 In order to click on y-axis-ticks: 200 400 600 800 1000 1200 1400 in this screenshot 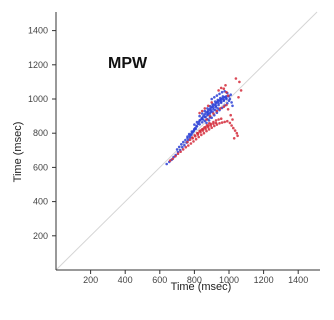, I will do `click(42, 133)`.